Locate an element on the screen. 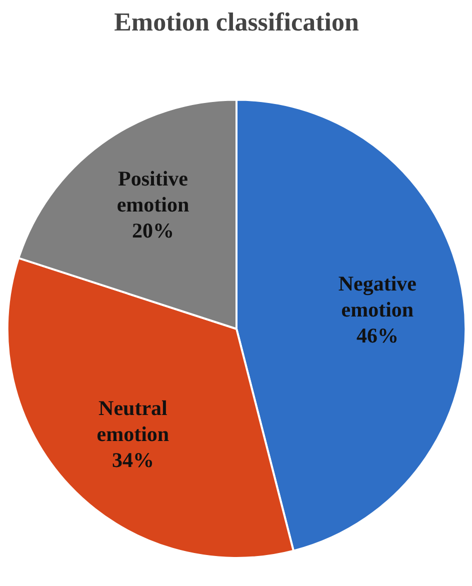  data-label: 46% is located at coordinates (377, 336).